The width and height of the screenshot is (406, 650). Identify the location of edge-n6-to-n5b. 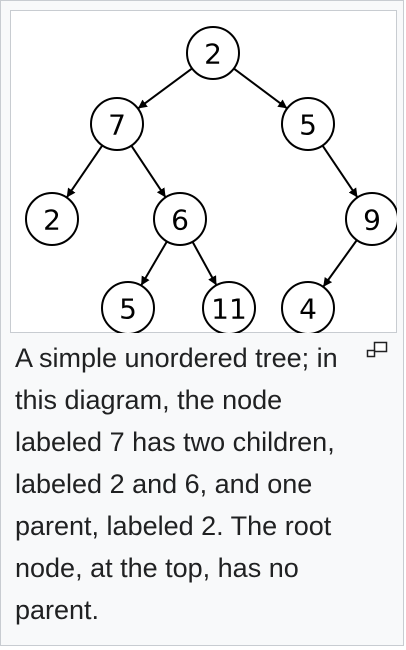
(154, 263).